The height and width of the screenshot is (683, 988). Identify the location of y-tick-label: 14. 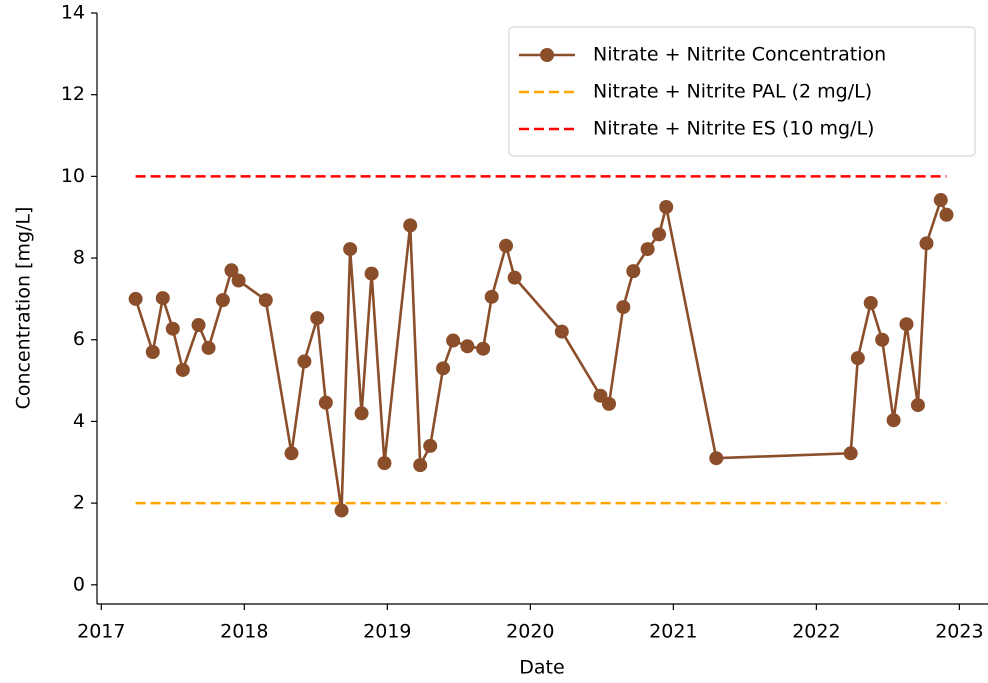
(73, 13).